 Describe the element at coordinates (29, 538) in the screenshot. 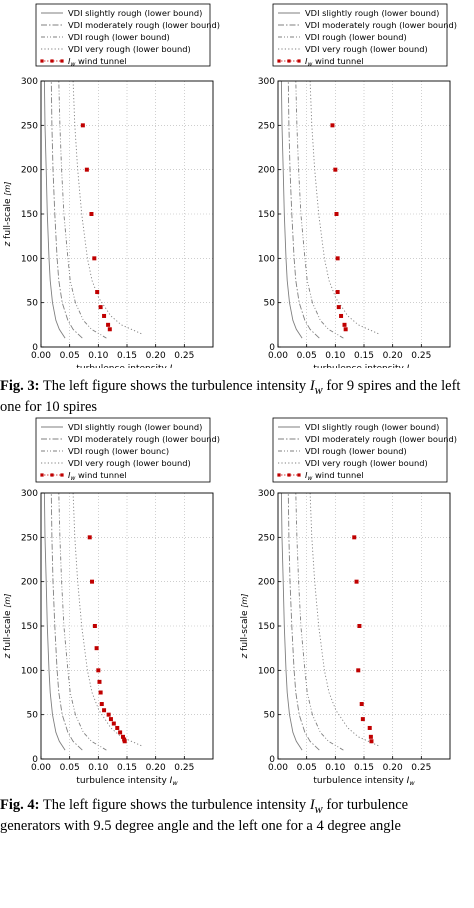

I see `y-tick-label: 250` at that location.